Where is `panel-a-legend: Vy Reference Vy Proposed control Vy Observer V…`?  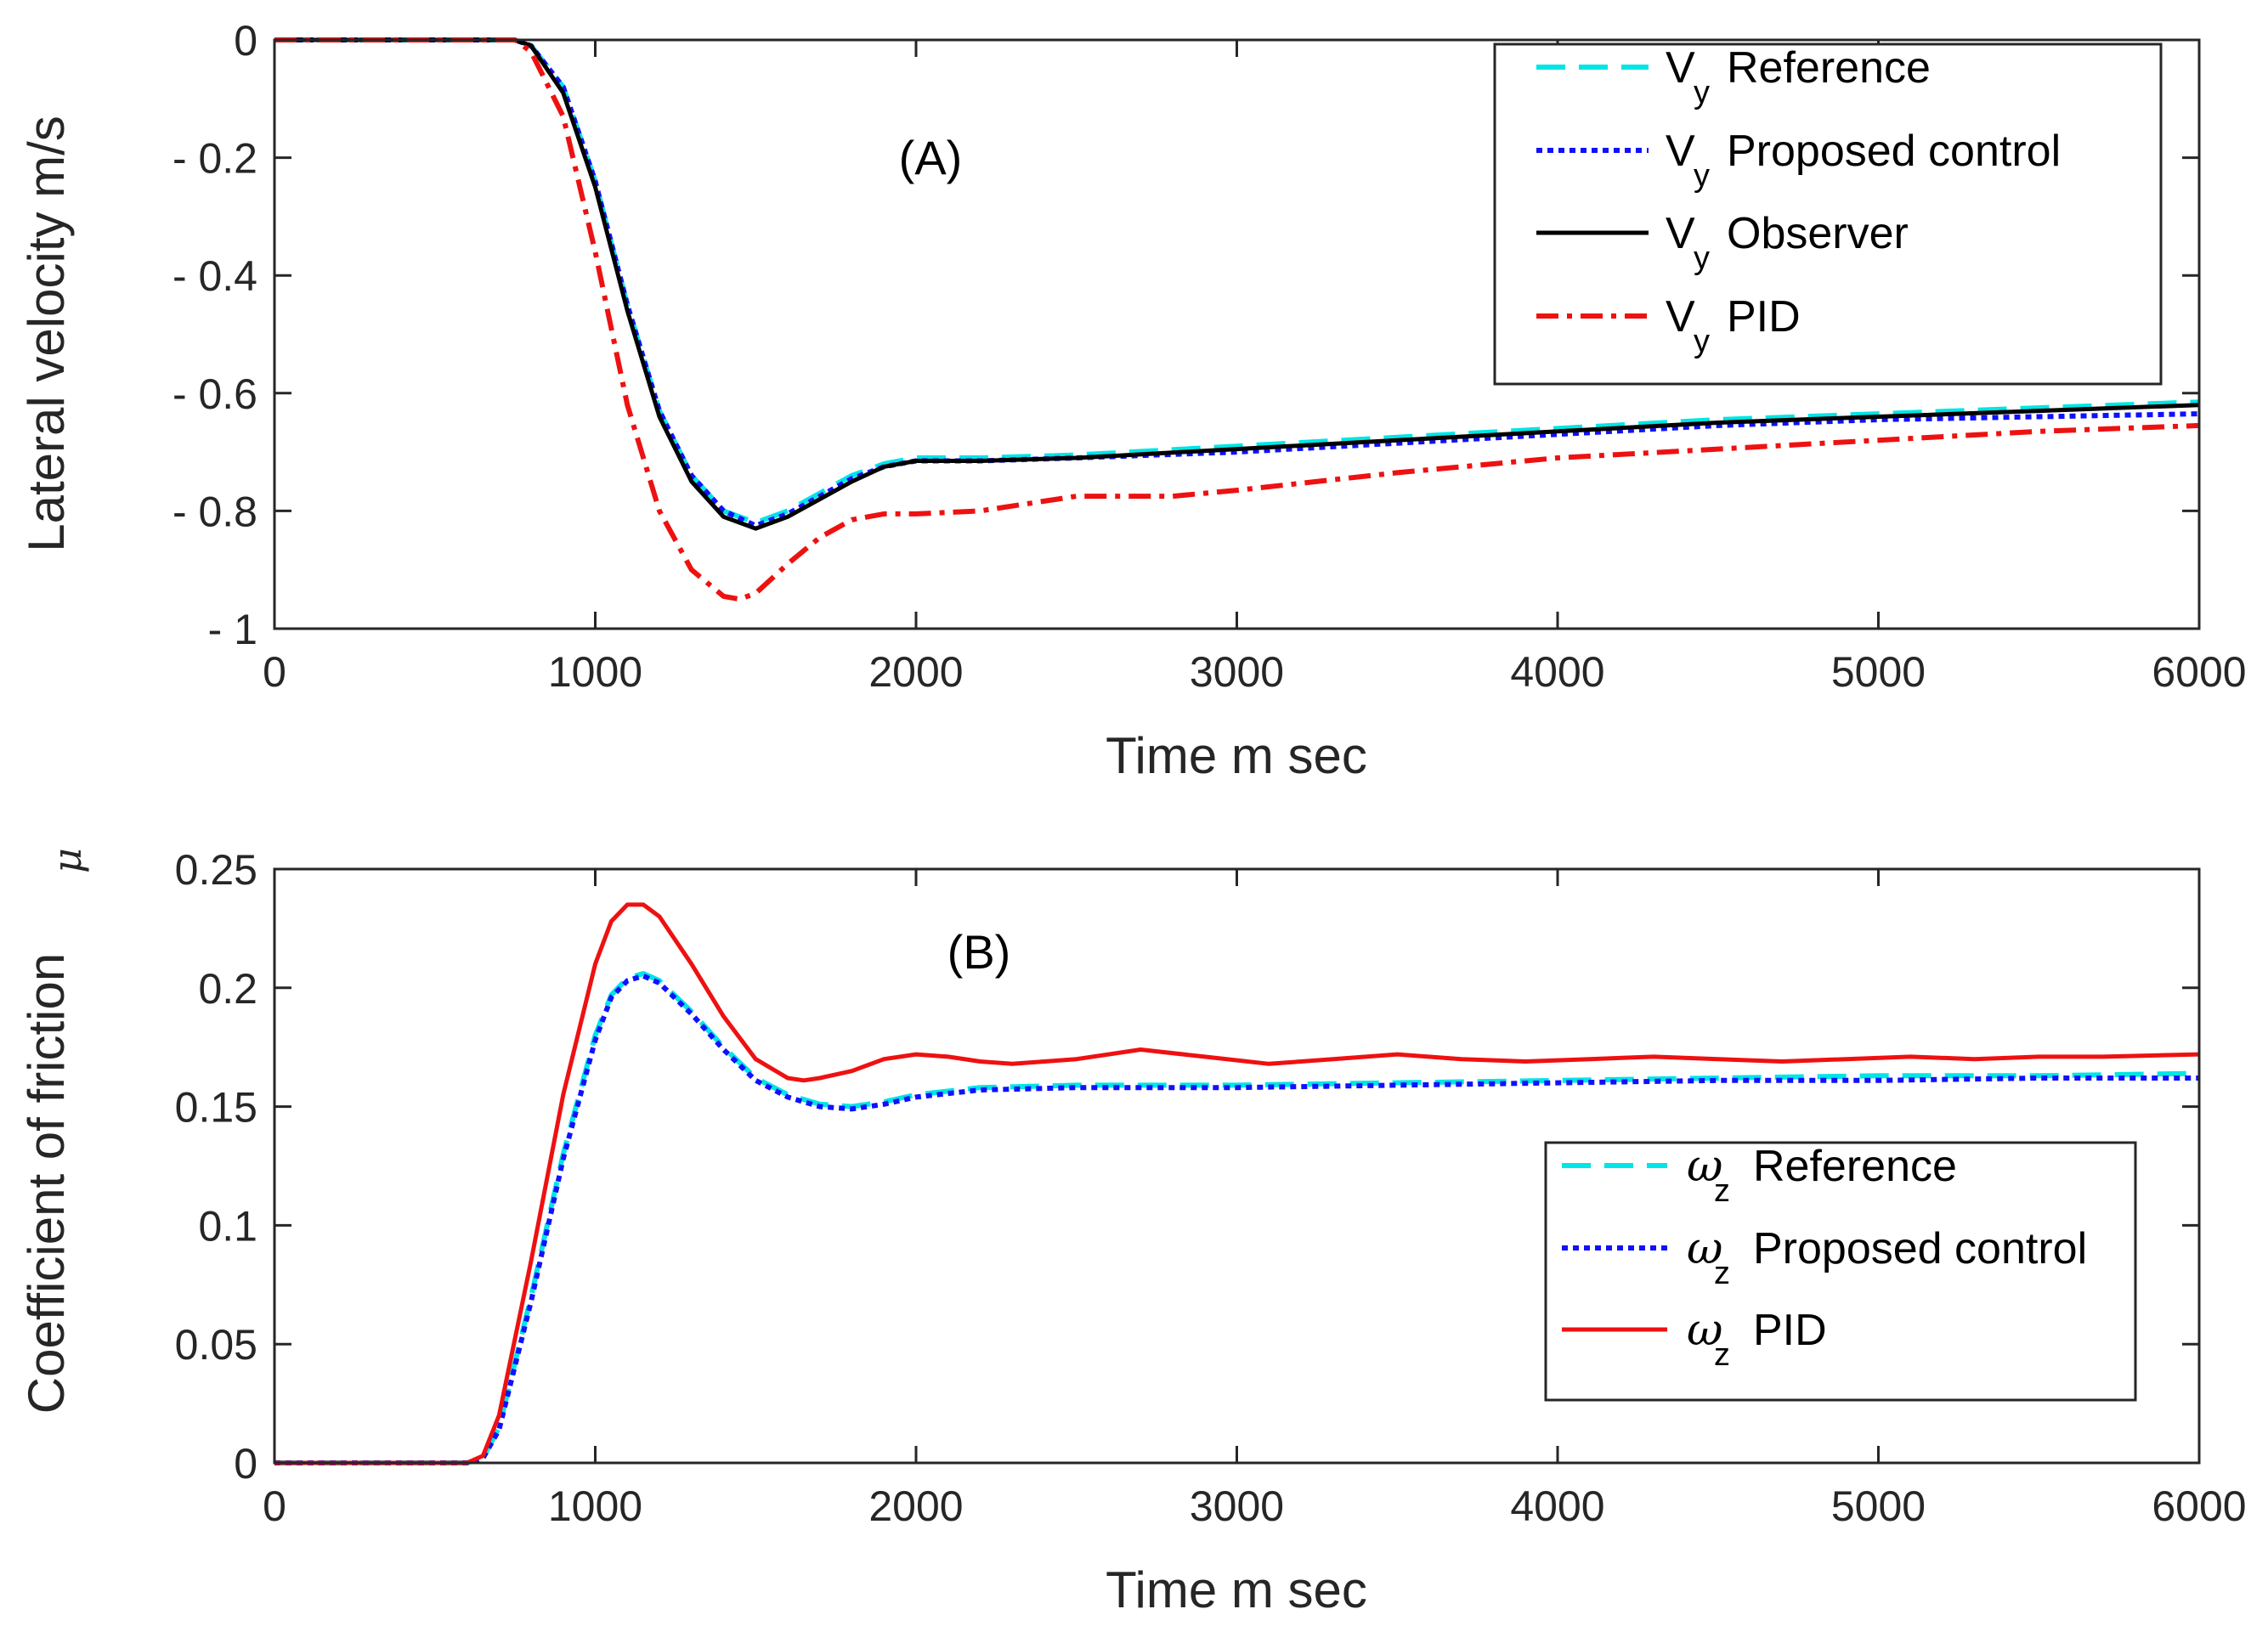 panel-a-legend: Vy Reference Vy Proposed control Vy Observer V… is located at coordinates (1828, 214).